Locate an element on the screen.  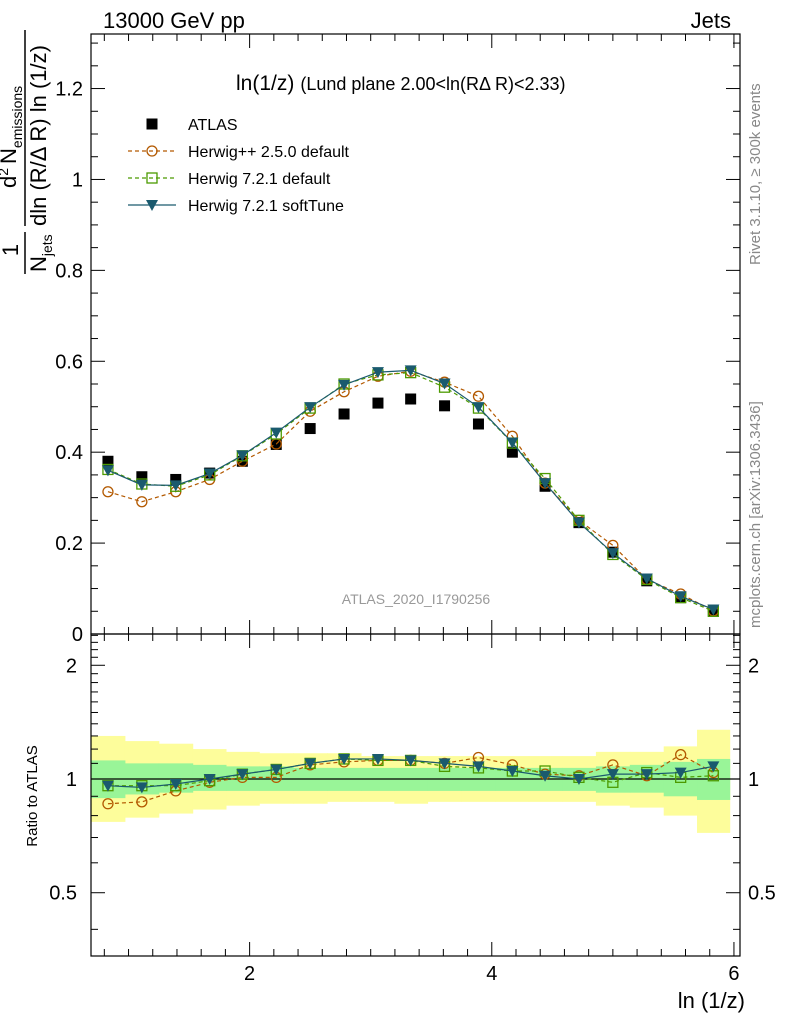
ratio-ylabel: Ratio to ATLAS is located at coordinates (32, 795).